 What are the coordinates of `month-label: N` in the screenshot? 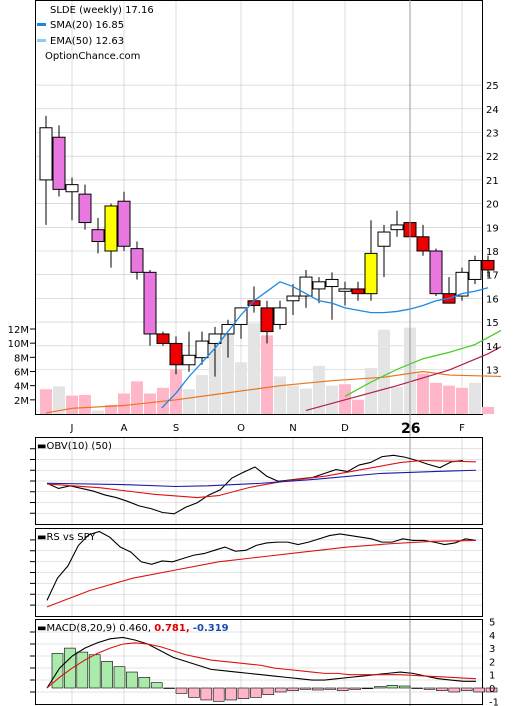 It's located at (292, 428).